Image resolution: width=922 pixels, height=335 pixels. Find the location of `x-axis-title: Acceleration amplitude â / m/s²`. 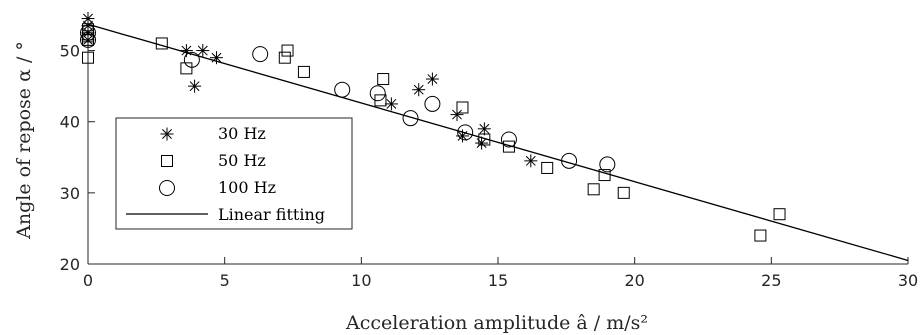

x-axis-title: Acceleration amplitude â / m/s² is located at coordinates (496, 323).